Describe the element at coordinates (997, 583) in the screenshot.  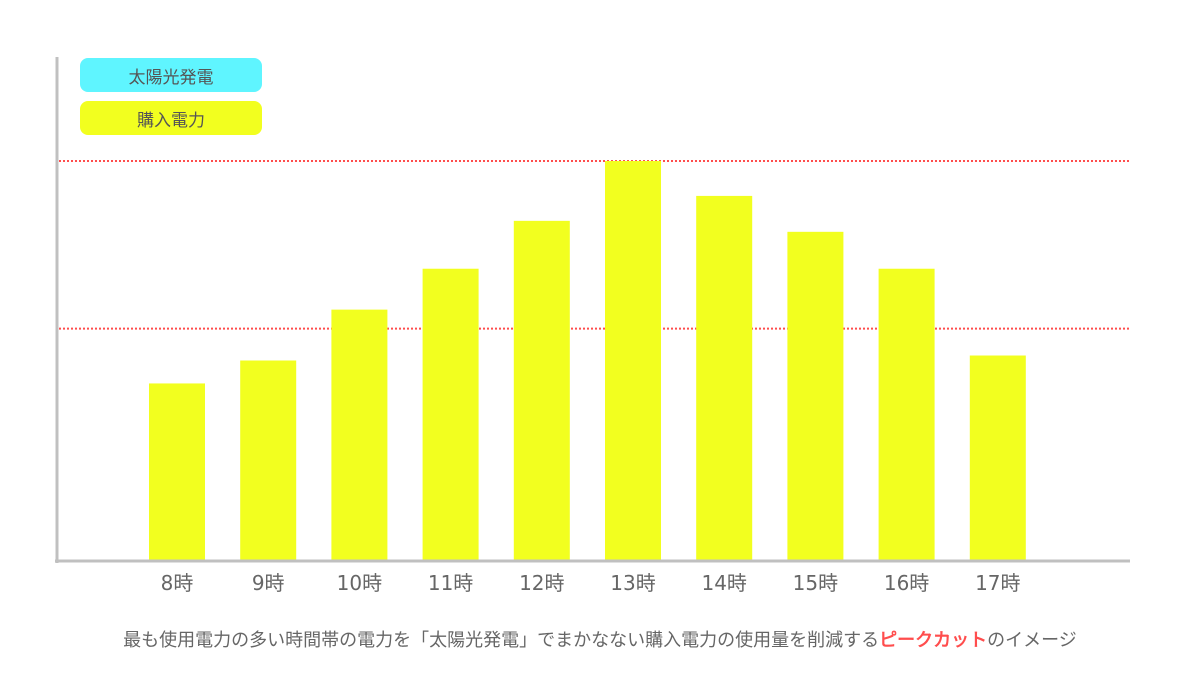
I see `x-tick-label-9: 17時` at that location.